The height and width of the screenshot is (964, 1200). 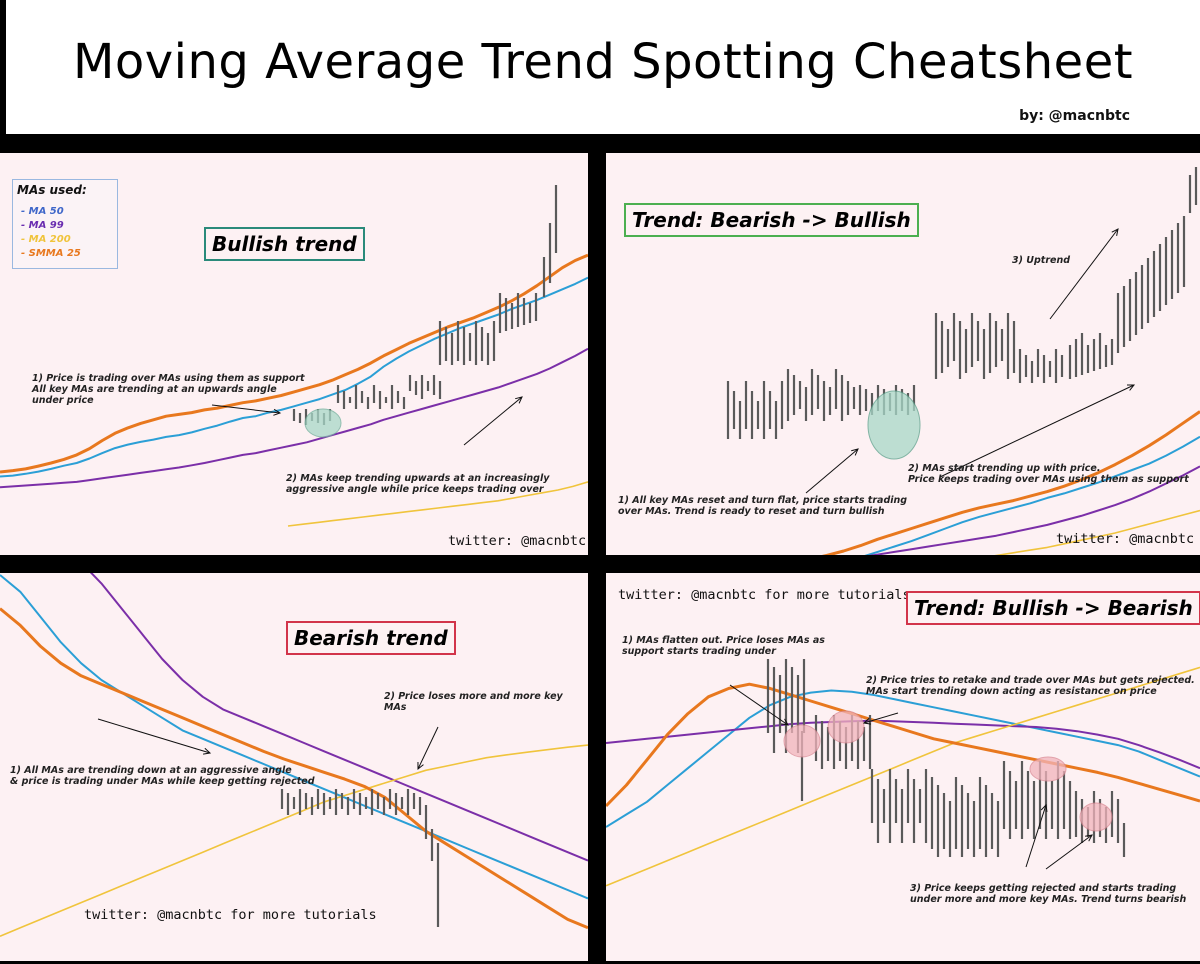 I want to click on bear-to-bull-note-3: 3) Uptrend, so click(x=1041, y=260).